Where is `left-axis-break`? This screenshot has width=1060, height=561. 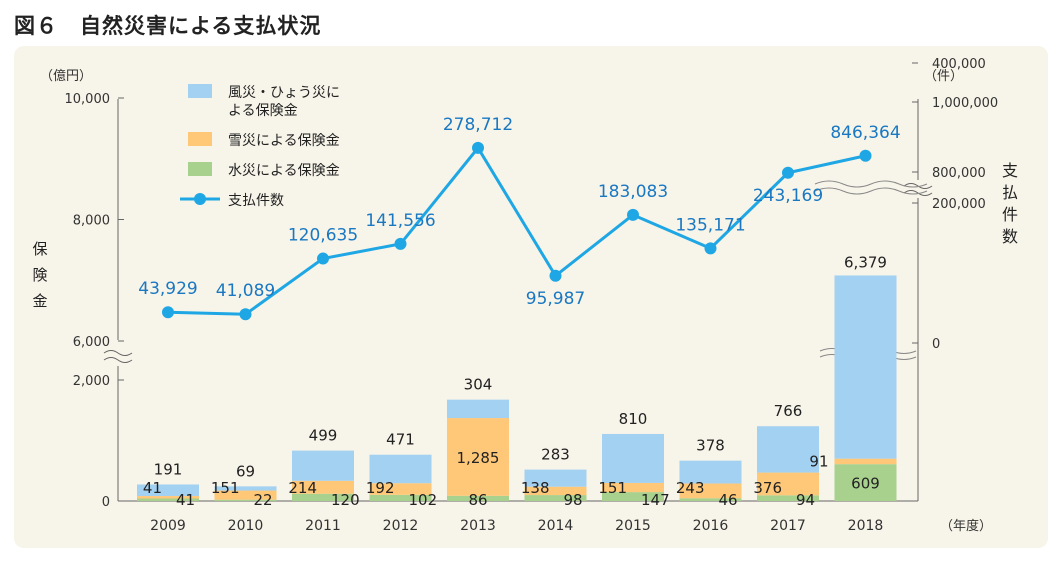
left-axis-break is located at coordinates (118, 356).